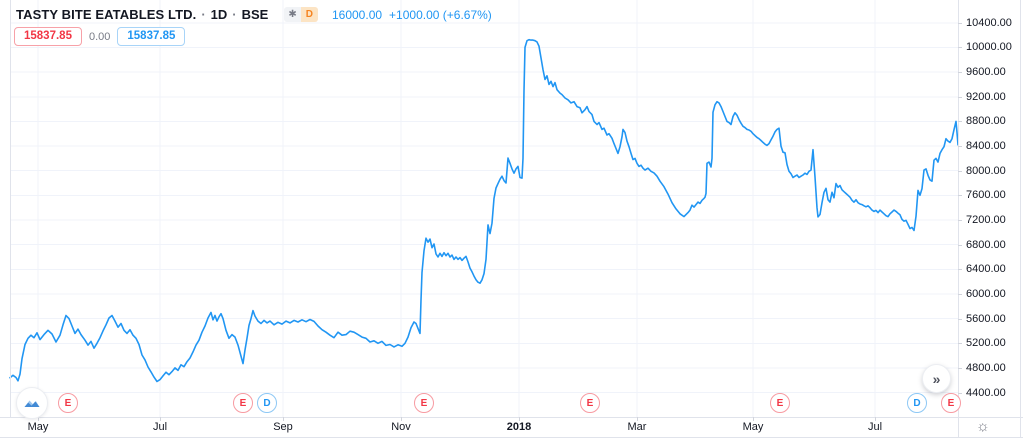  Describe the element at coordinates (401, 427) in the screenshot. I see `time-axis-label: Nov` at that location.